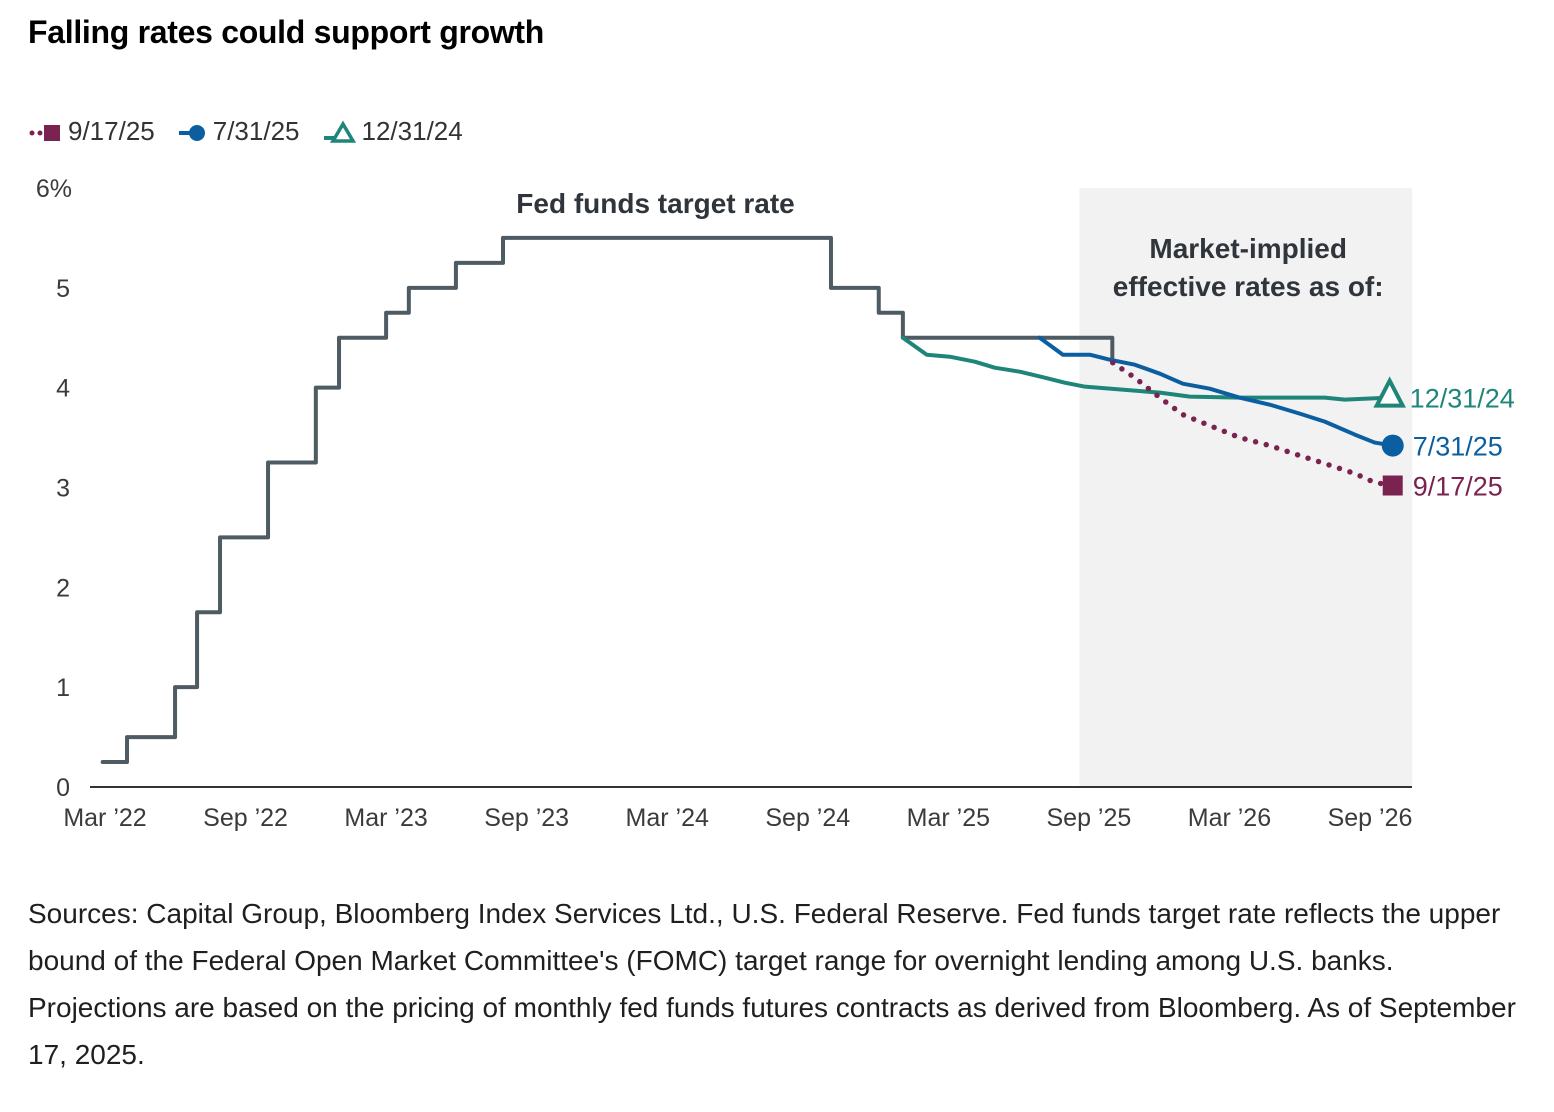  Describe the element at coordinates (1370, 818) in the screenshot. I see `x-tick-label: Sep ’26` at that location.